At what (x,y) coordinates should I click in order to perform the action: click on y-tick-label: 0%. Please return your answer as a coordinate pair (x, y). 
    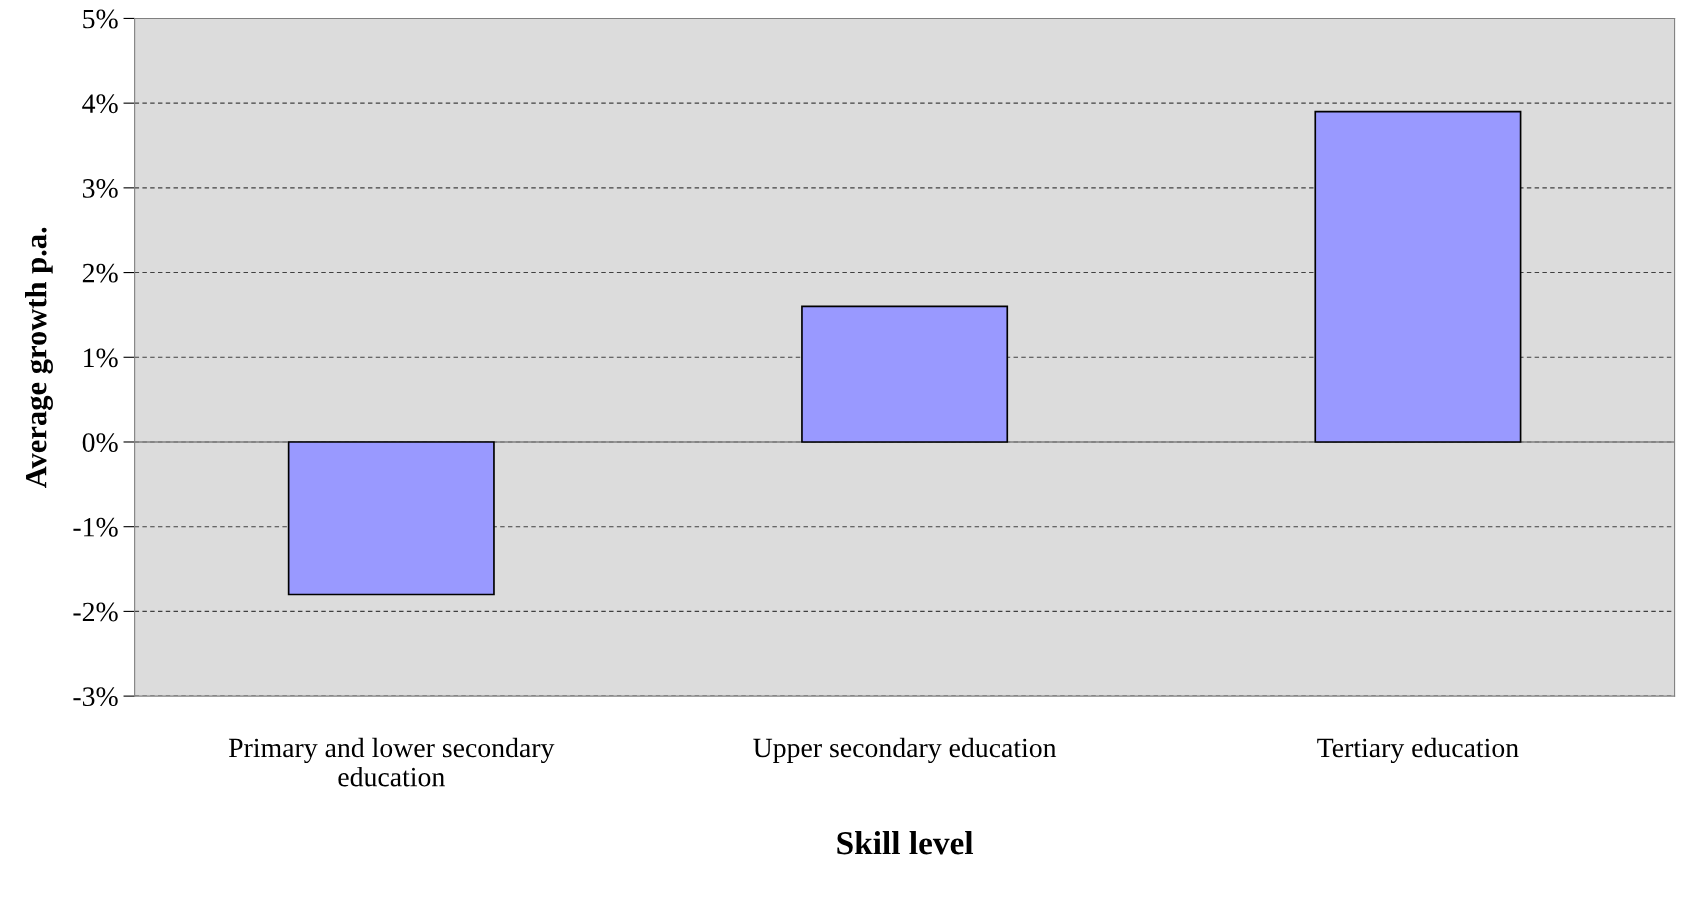
    Looking at the image, I should click on (100, 442).